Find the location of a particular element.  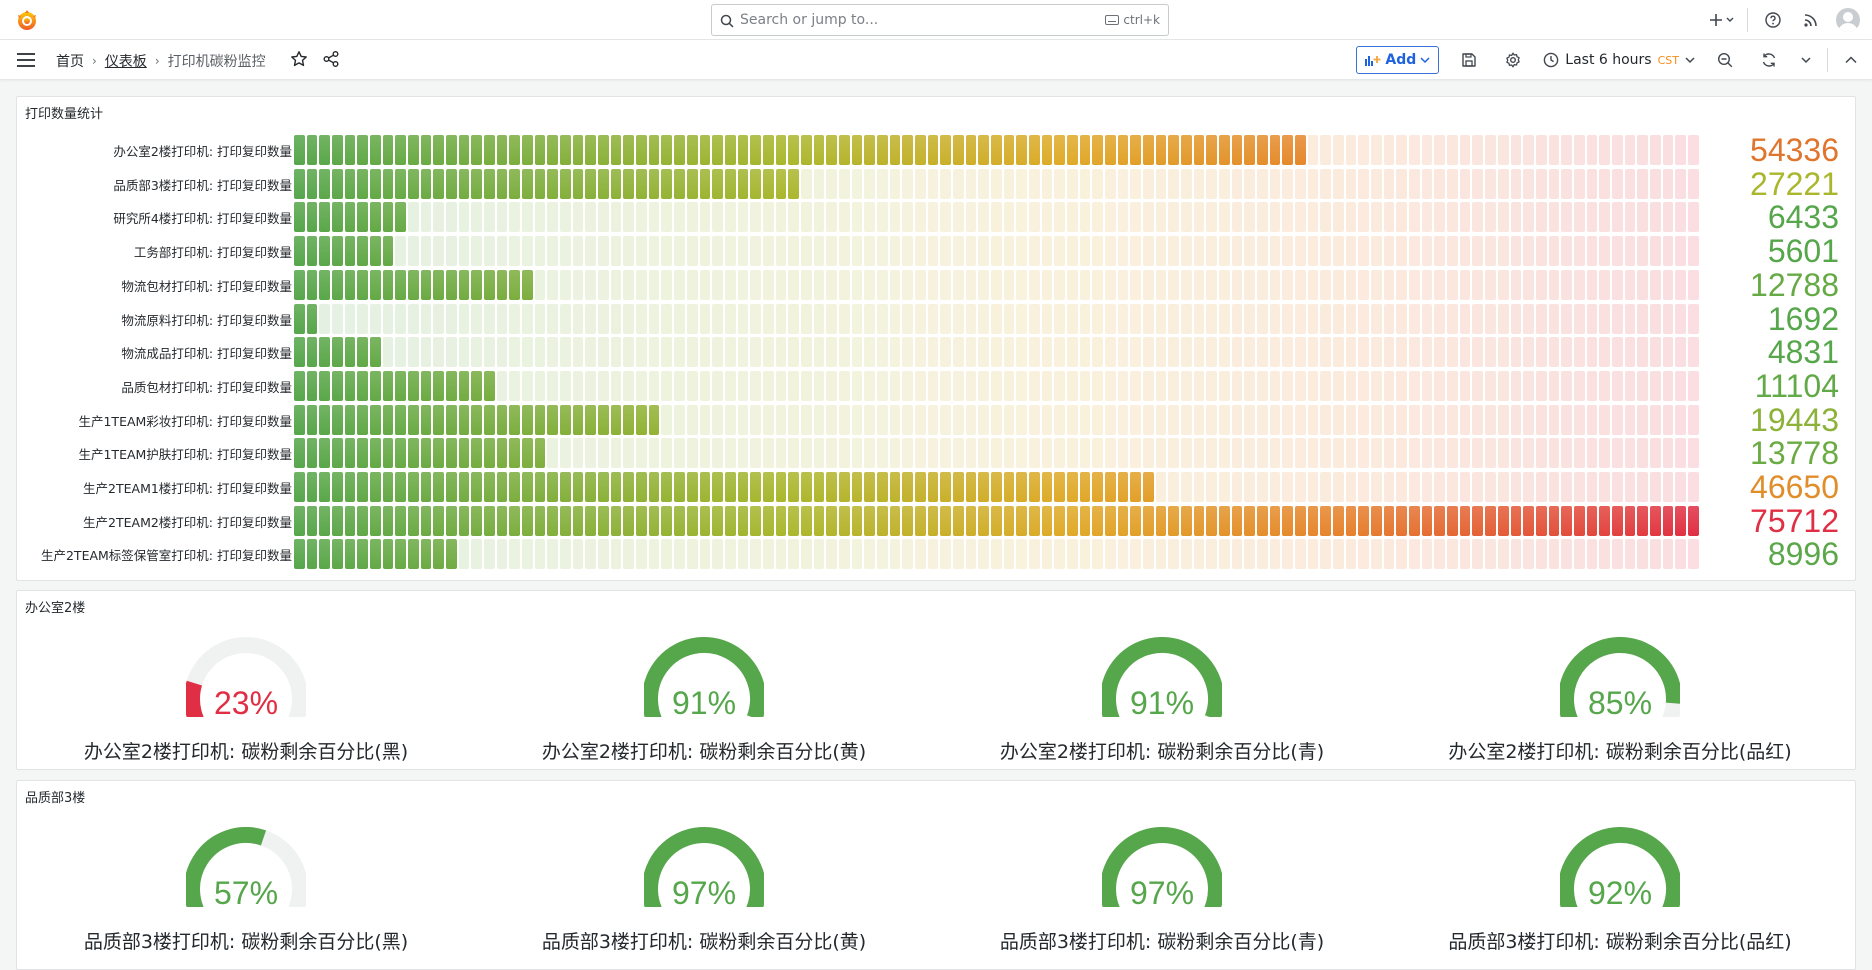

collapse-nav-button is located at coordinates (1851, 60).